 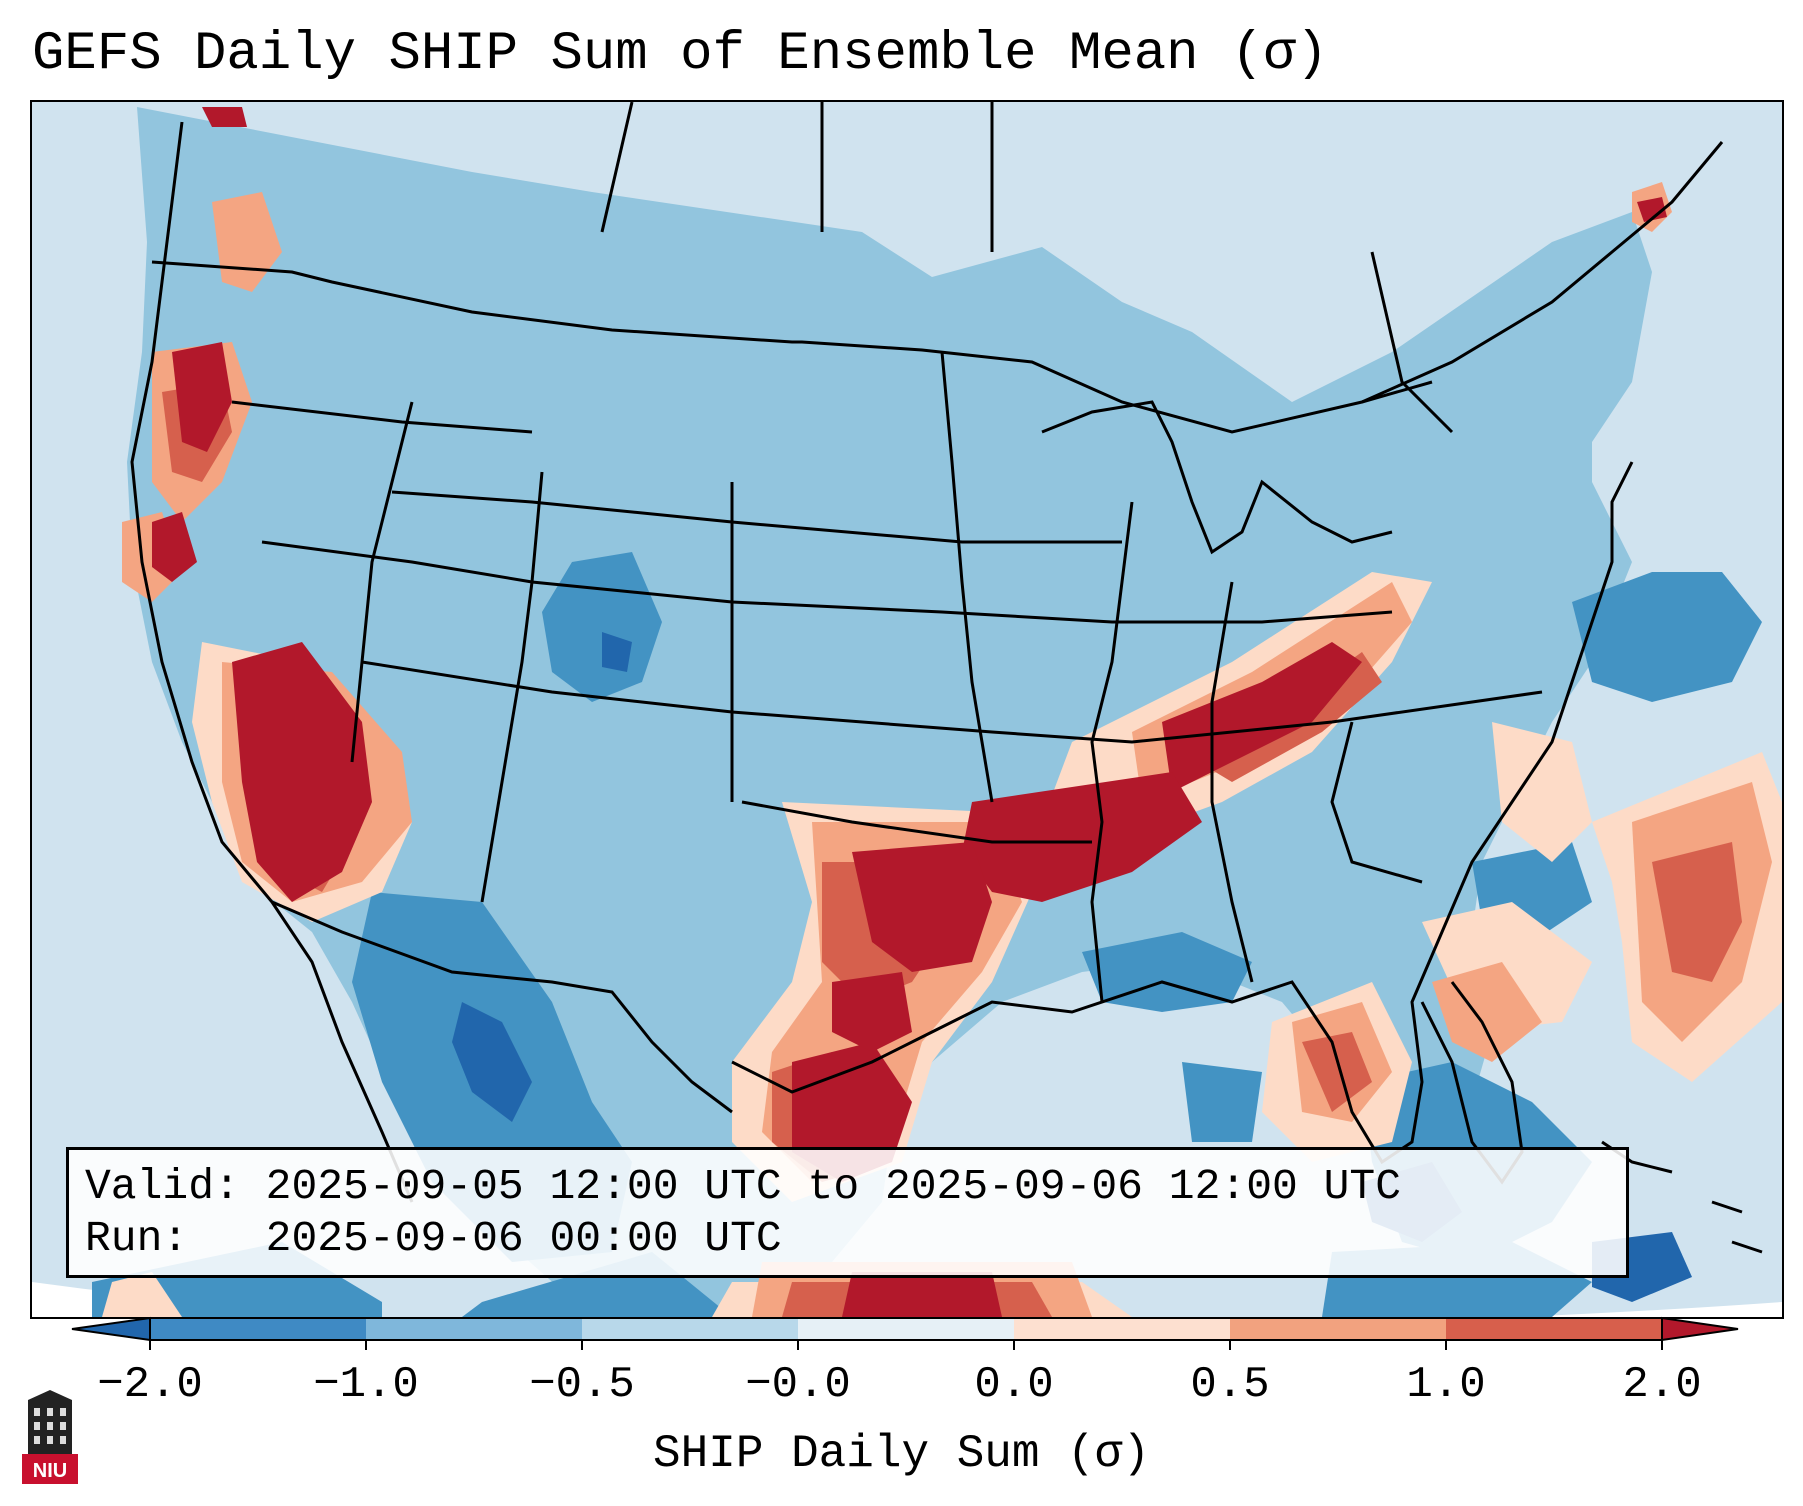 I want to click on run-line: Run: 2025-09-06 00:00 UTC, so click(x=433, y=1238).